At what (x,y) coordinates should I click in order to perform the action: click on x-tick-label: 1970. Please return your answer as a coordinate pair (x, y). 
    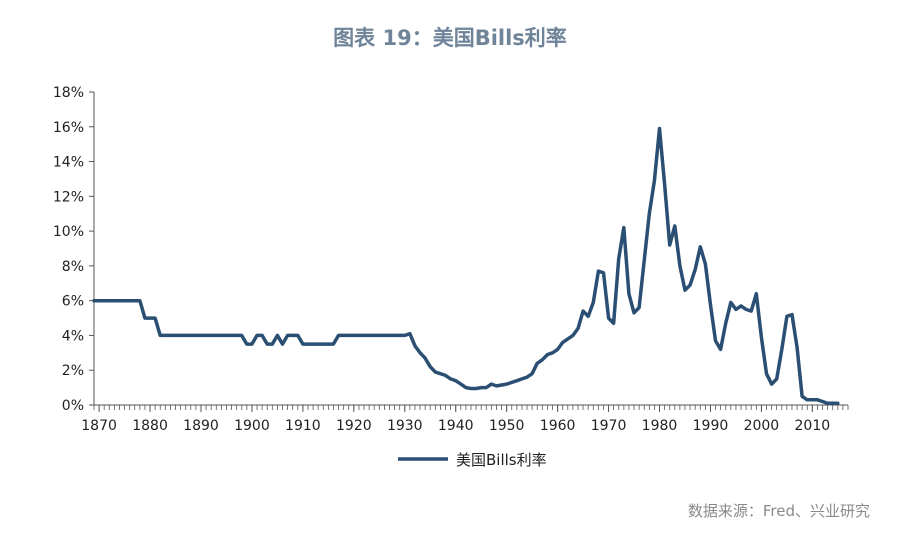
    Looking at the image, I should click on (609, 426).